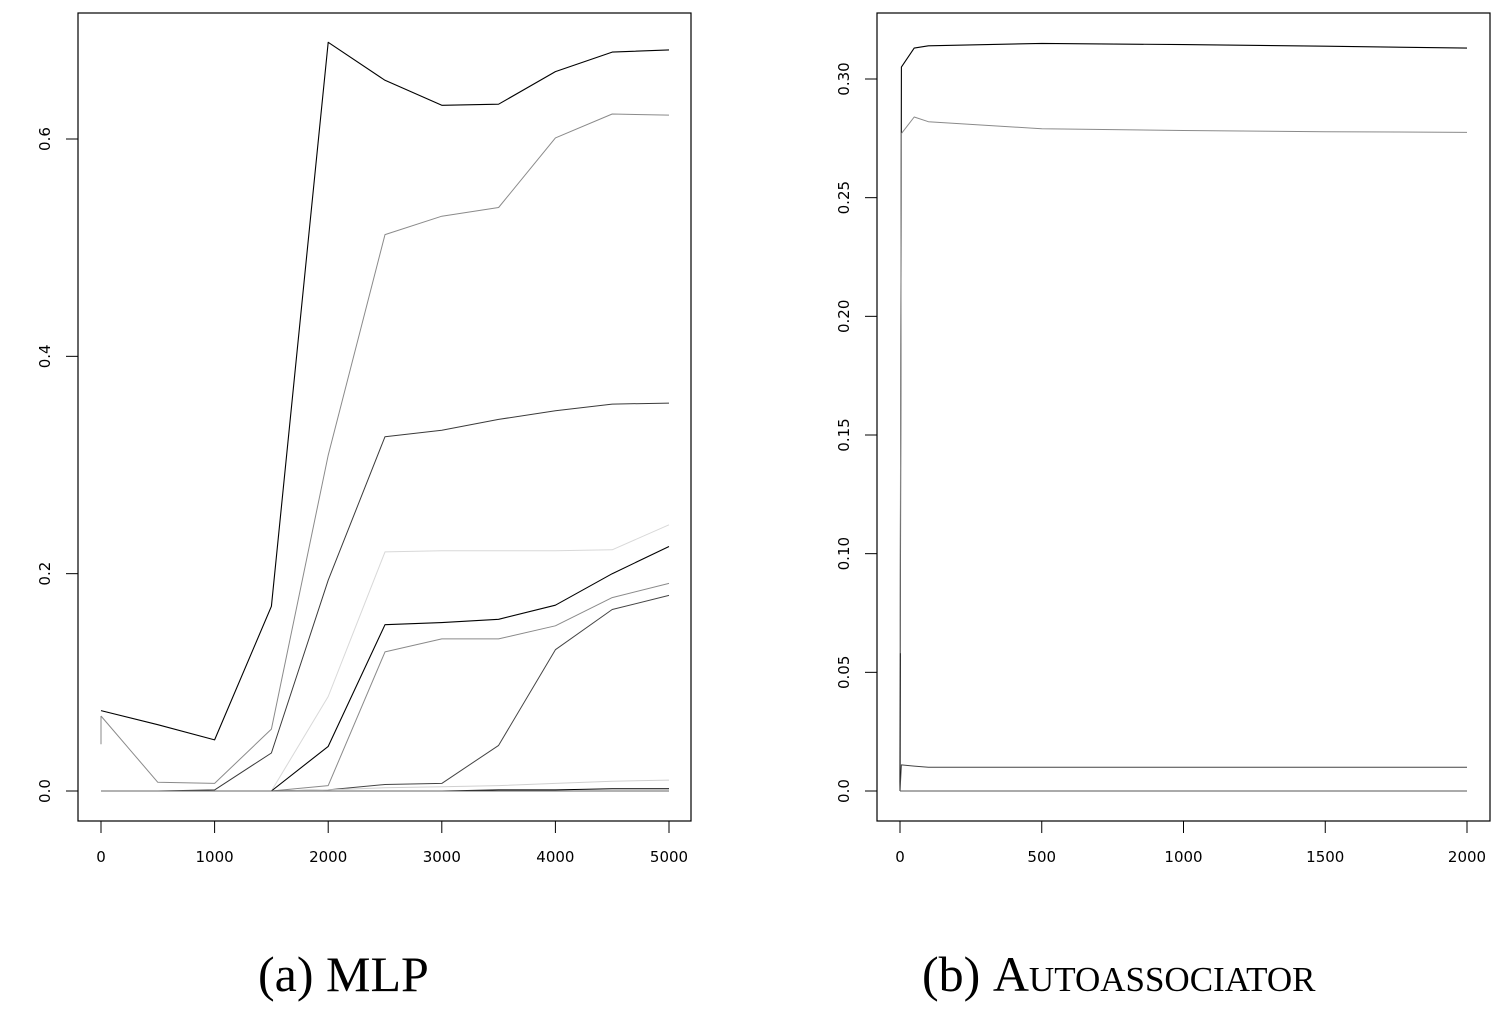  What do you see at coordinates (45, 139) in the screenshot?
I see `y-tick-label: 0.6` at bounding box center [45, 139].